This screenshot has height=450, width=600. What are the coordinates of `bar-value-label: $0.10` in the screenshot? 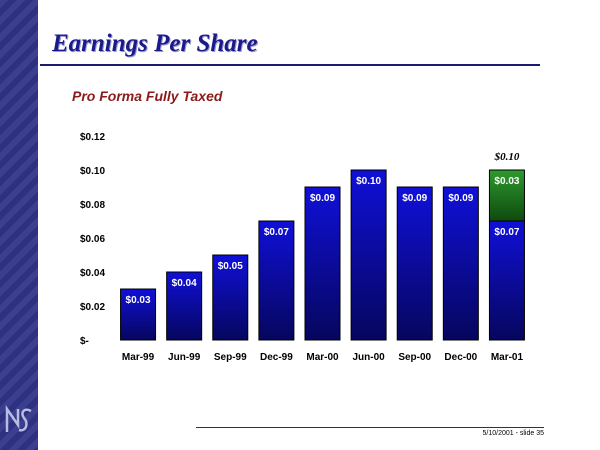 It's located at (368, 181).